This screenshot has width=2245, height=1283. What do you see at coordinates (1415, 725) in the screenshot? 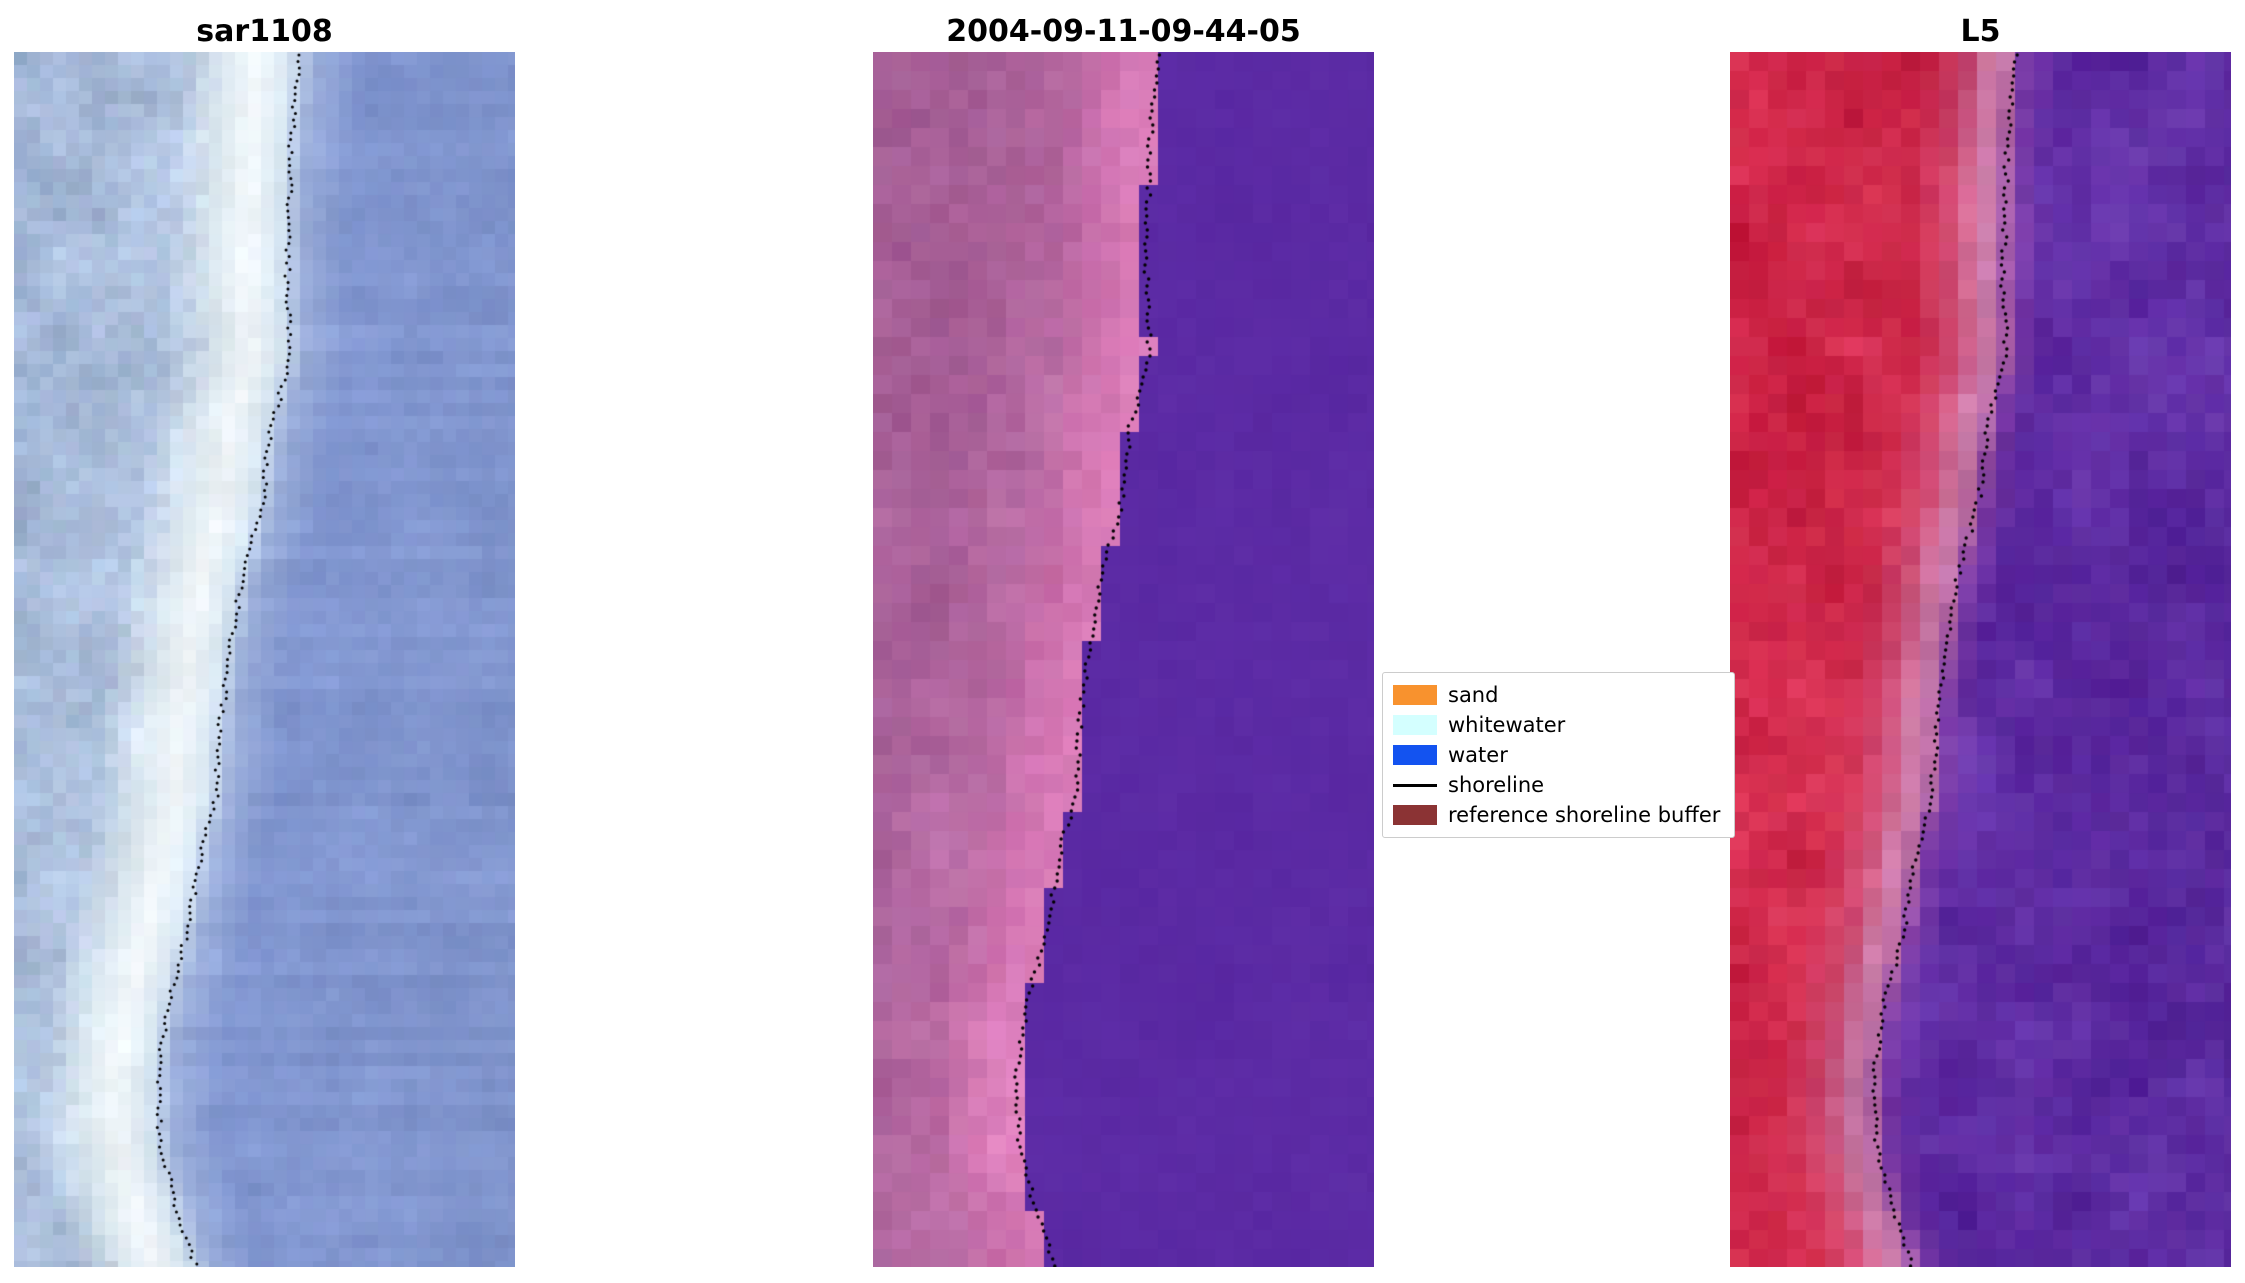
I see `whitewater-swatch` at bounding box center [1415, 725].